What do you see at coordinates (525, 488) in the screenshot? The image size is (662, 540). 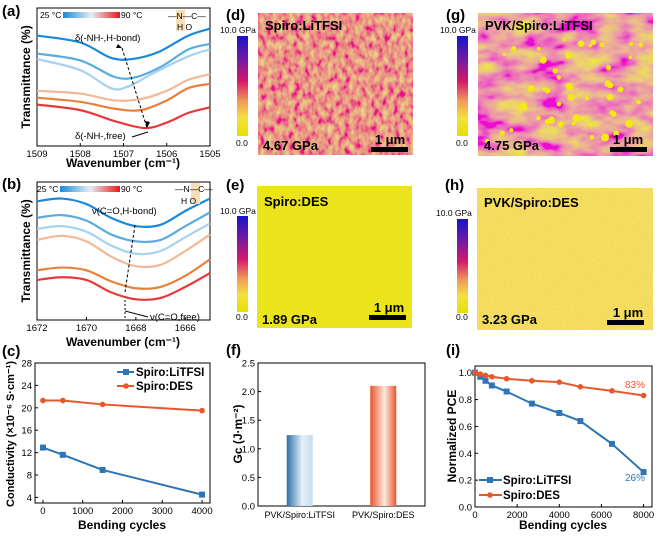 I see `legend-i: Spiro:LiTFSI Spiro:DES` at bounding box center [525, 488].